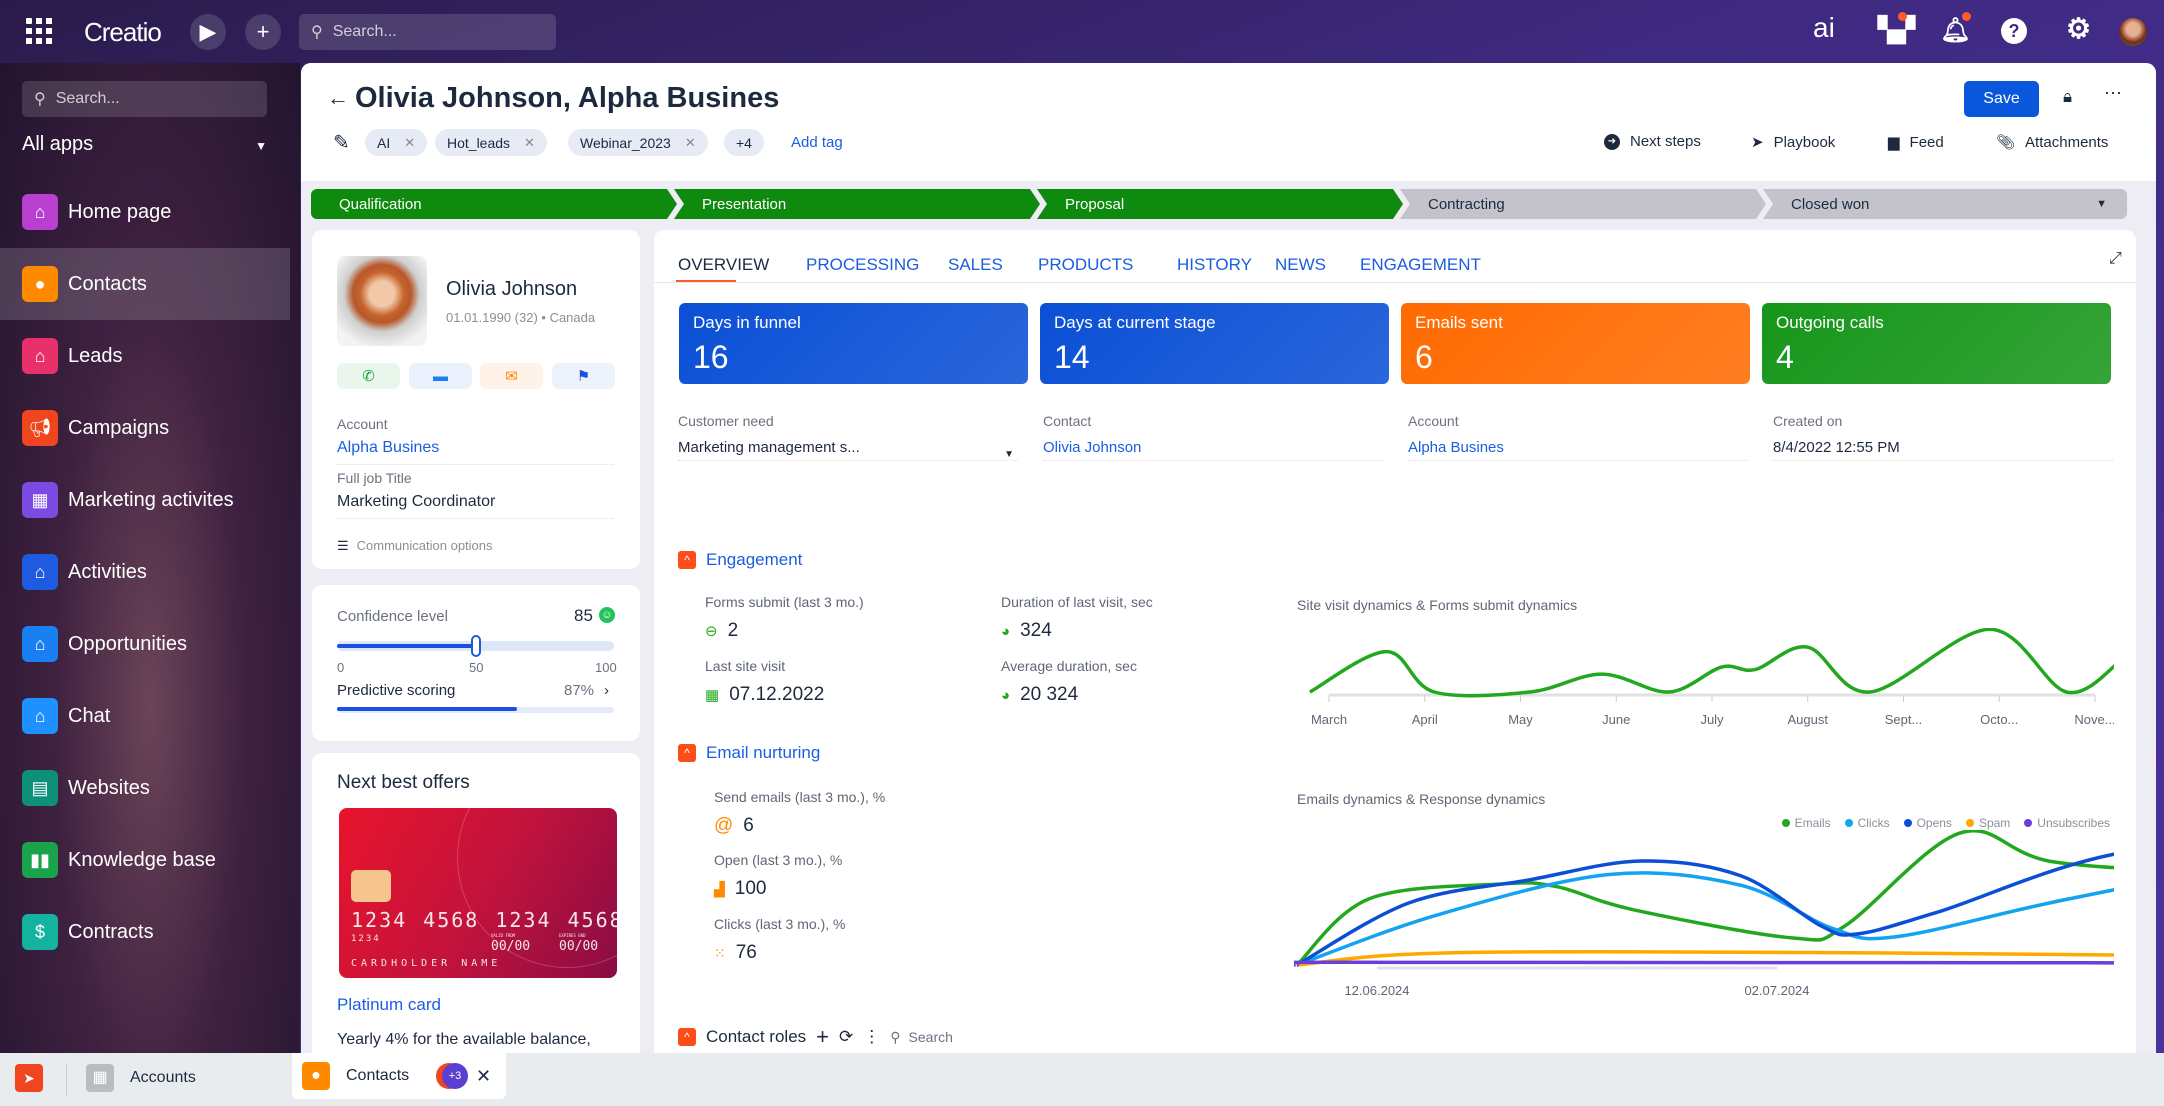 Image resolution: width=2164 pixels, height=1106 pixels. What do you see at coordinates (1808, 719) in the screenshot?
I see `x-tick-label: August` at bounding box center [1808, 719].